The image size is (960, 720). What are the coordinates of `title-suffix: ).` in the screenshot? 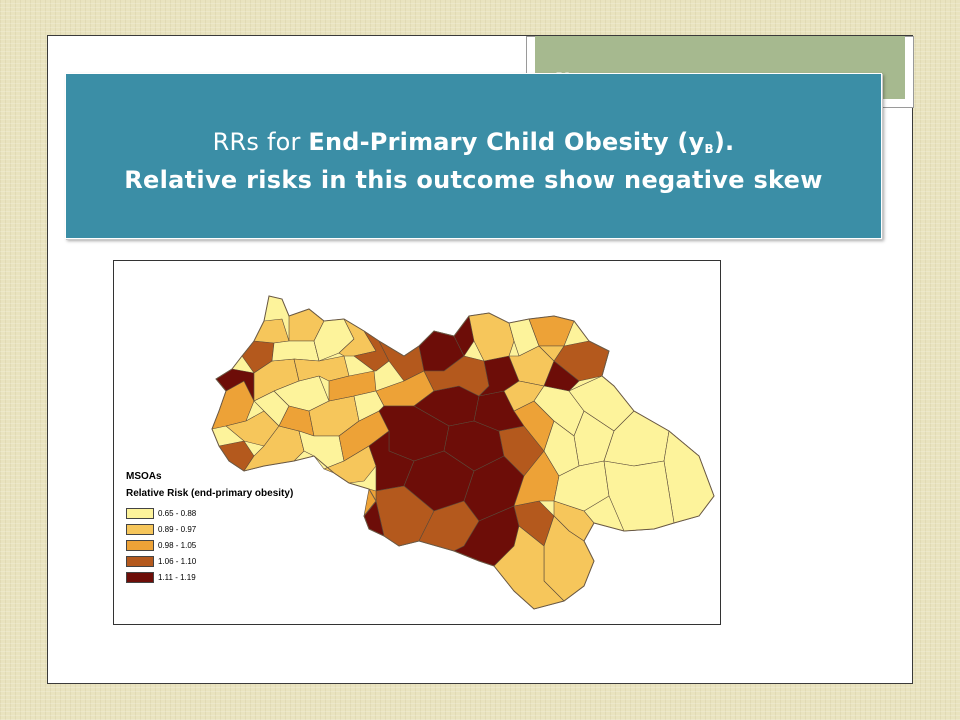 It's located at (724, 142).